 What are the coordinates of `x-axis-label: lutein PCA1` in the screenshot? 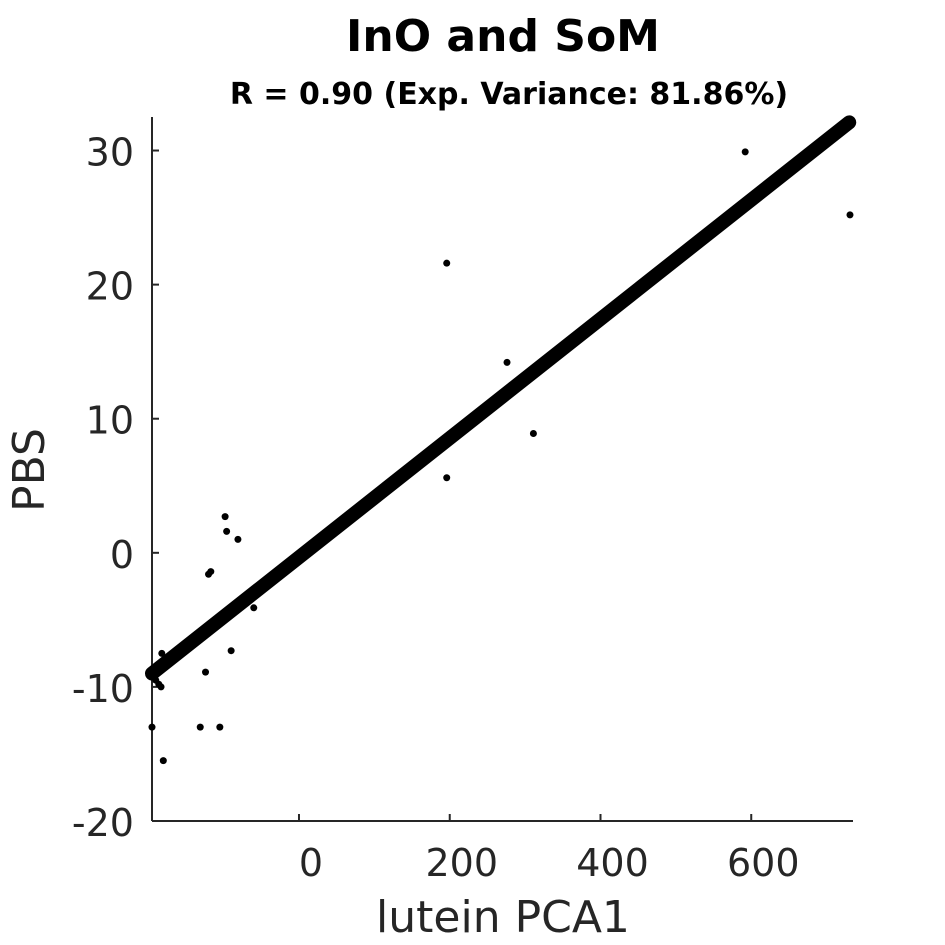 It's located at (503, 917).